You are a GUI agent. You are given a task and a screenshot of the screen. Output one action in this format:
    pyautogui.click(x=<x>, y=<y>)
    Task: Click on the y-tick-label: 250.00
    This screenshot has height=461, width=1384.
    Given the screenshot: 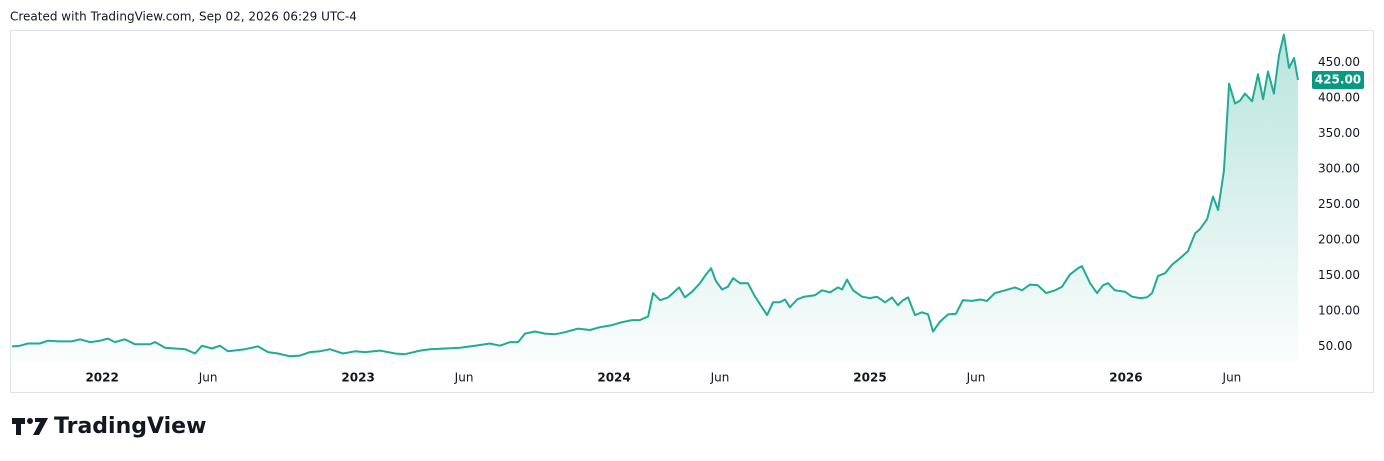 What is the action you would take?
    pyautogui.click(x=1339, y=204)
    